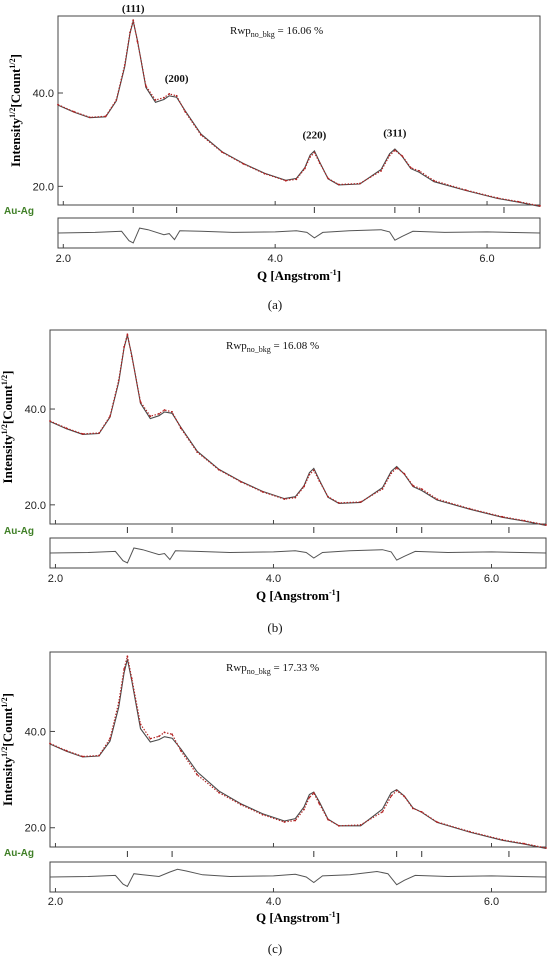 Image resolution: width=550 pixels, height=962 pixels. What do you see at coordinates (63, 259) in the screenshot?
I see `x-tick-label: 2.0` at bounding box center [63, 259].